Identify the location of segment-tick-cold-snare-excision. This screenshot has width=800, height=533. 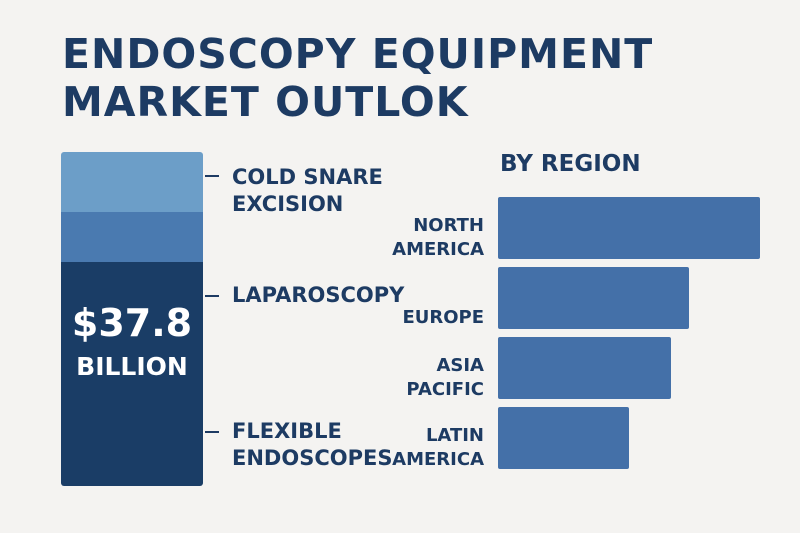
(212, 176).